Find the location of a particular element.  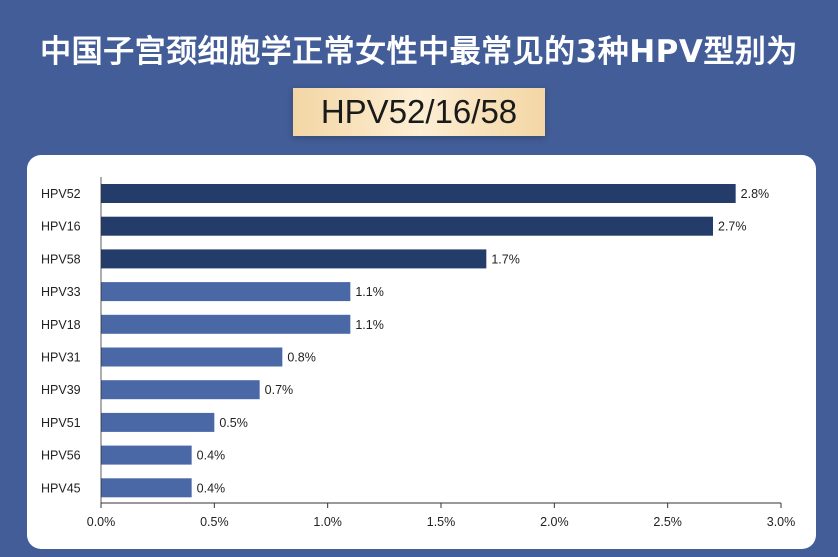

x-tick-label: 2.0% is located at coordinates (554, 522).